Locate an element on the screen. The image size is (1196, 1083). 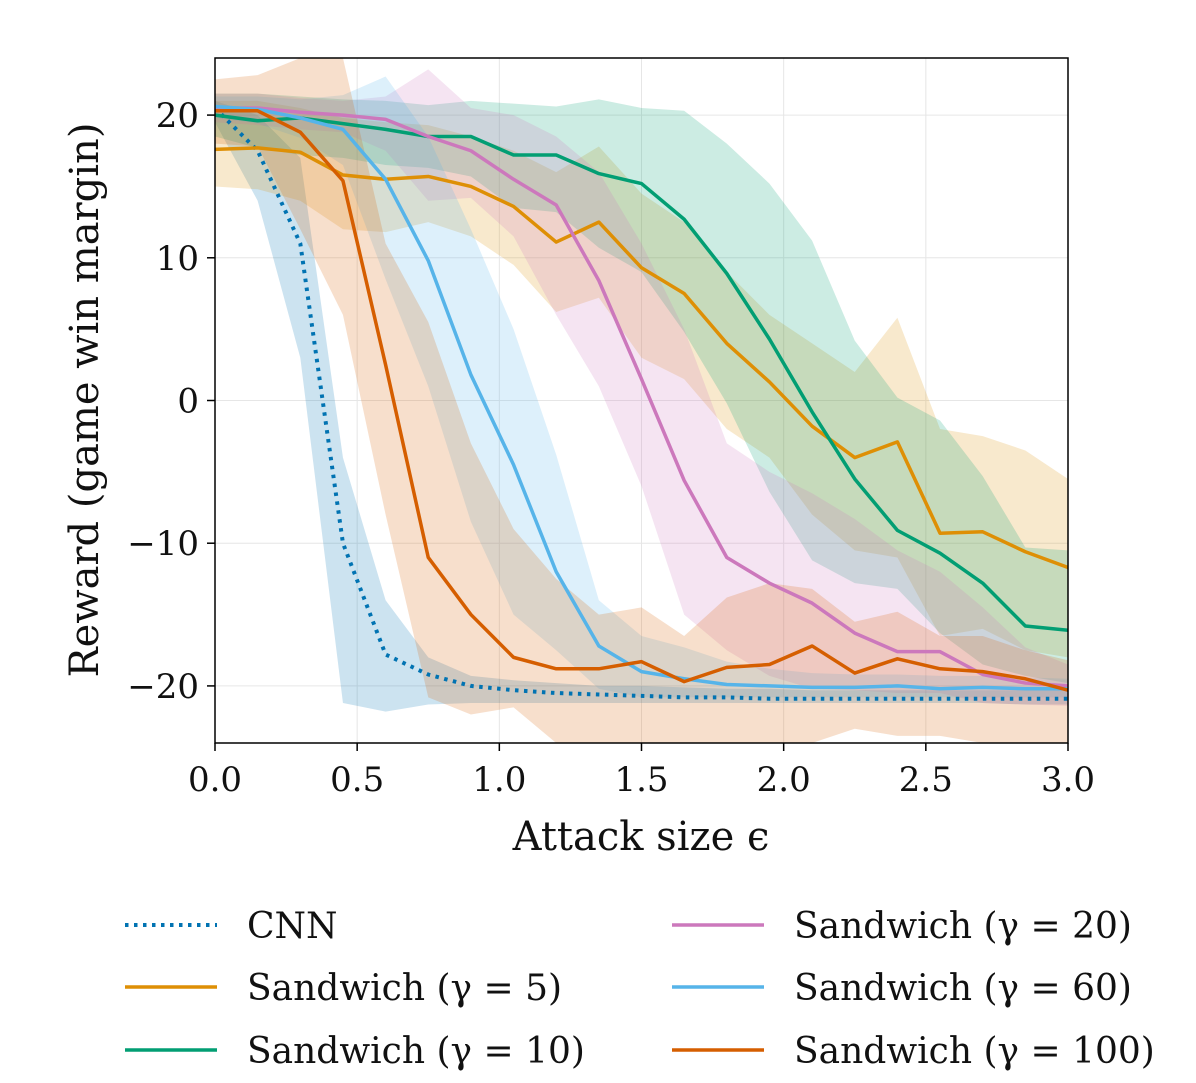
x-tick-label: 0.5 is located at coordinates (357, 780).